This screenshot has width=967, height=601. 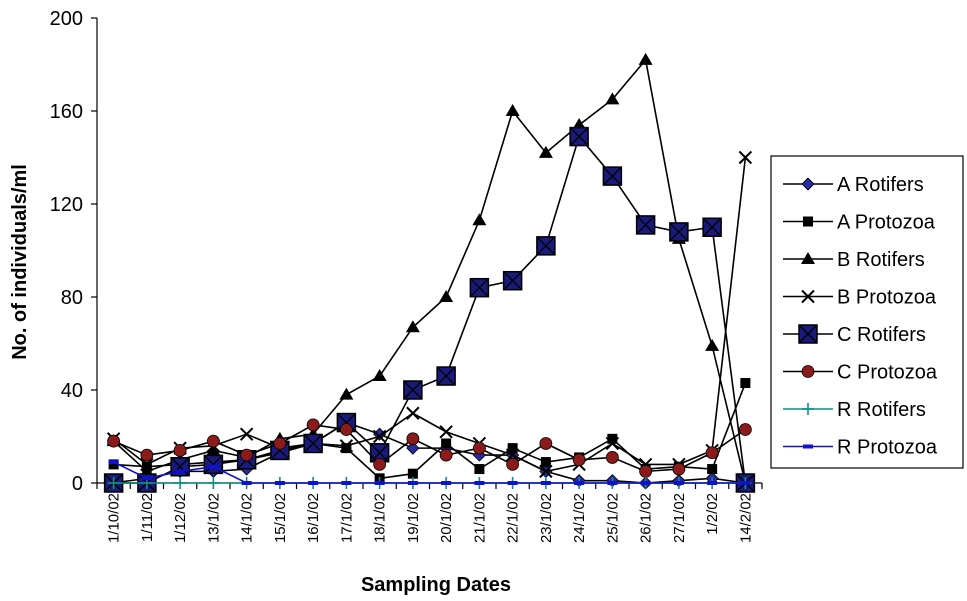 I want to click on x-tick-label: 19/1/02, so click(x=413, y=518).